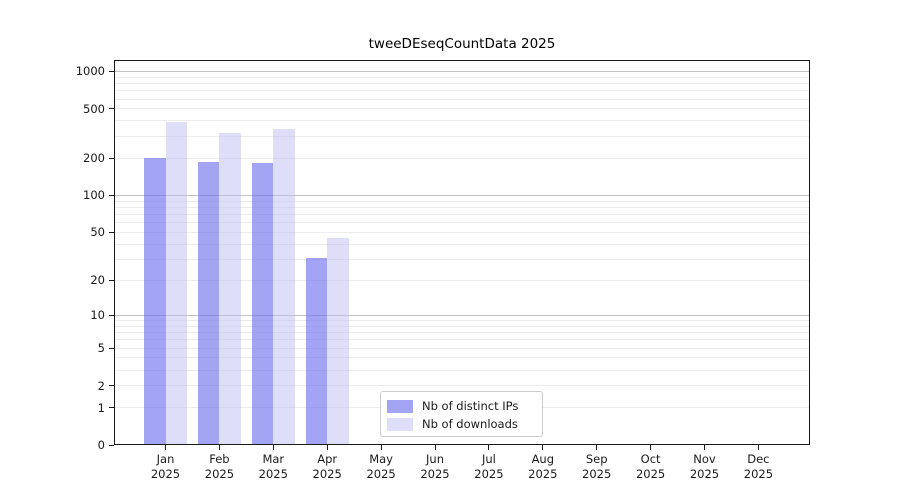 Image resolution: width=900 pixels, height=500 pixels. Describe the element at coordinates (90, 71) in the screenshot. I see `y-axis-tick-label: 1000` at that location.